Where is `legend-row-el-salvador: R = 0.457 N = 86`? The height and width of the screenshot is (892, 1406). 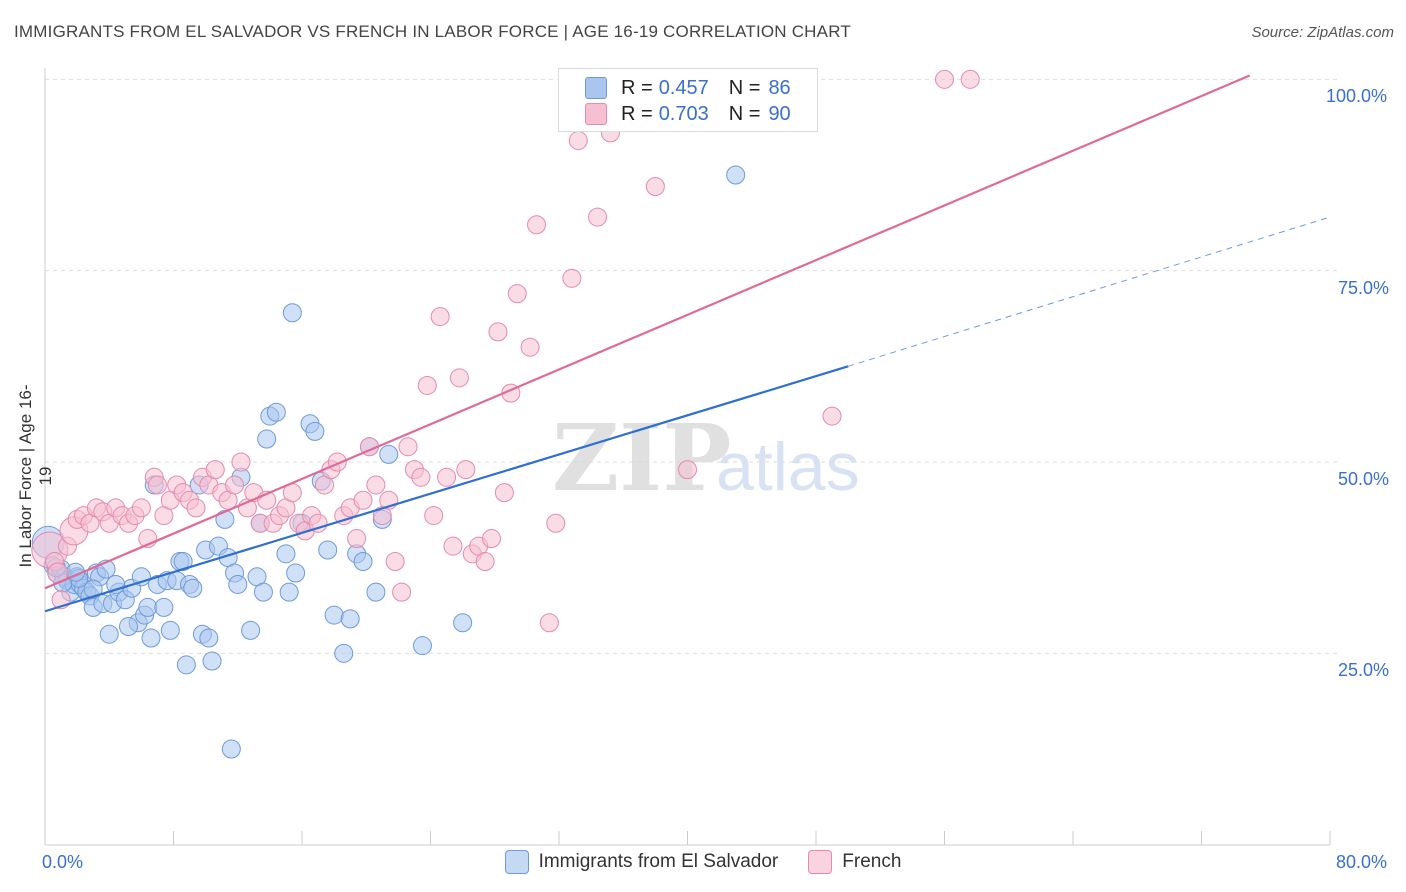
legend-row-el-salvador: R = 0.457 N = 86 is located at coordinates (688, 88).